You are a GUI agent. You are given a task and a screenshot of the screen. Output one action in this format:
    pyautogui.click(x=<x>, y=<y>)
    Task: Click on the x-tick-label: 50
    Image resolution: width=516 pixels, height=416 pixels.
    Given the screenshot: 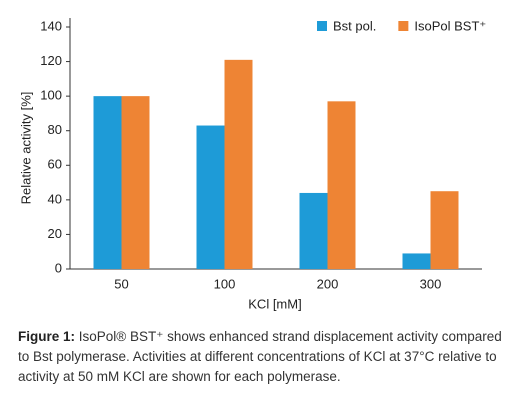 What is the action you would take?
    pyautogui.click(x=121, y=283)
    